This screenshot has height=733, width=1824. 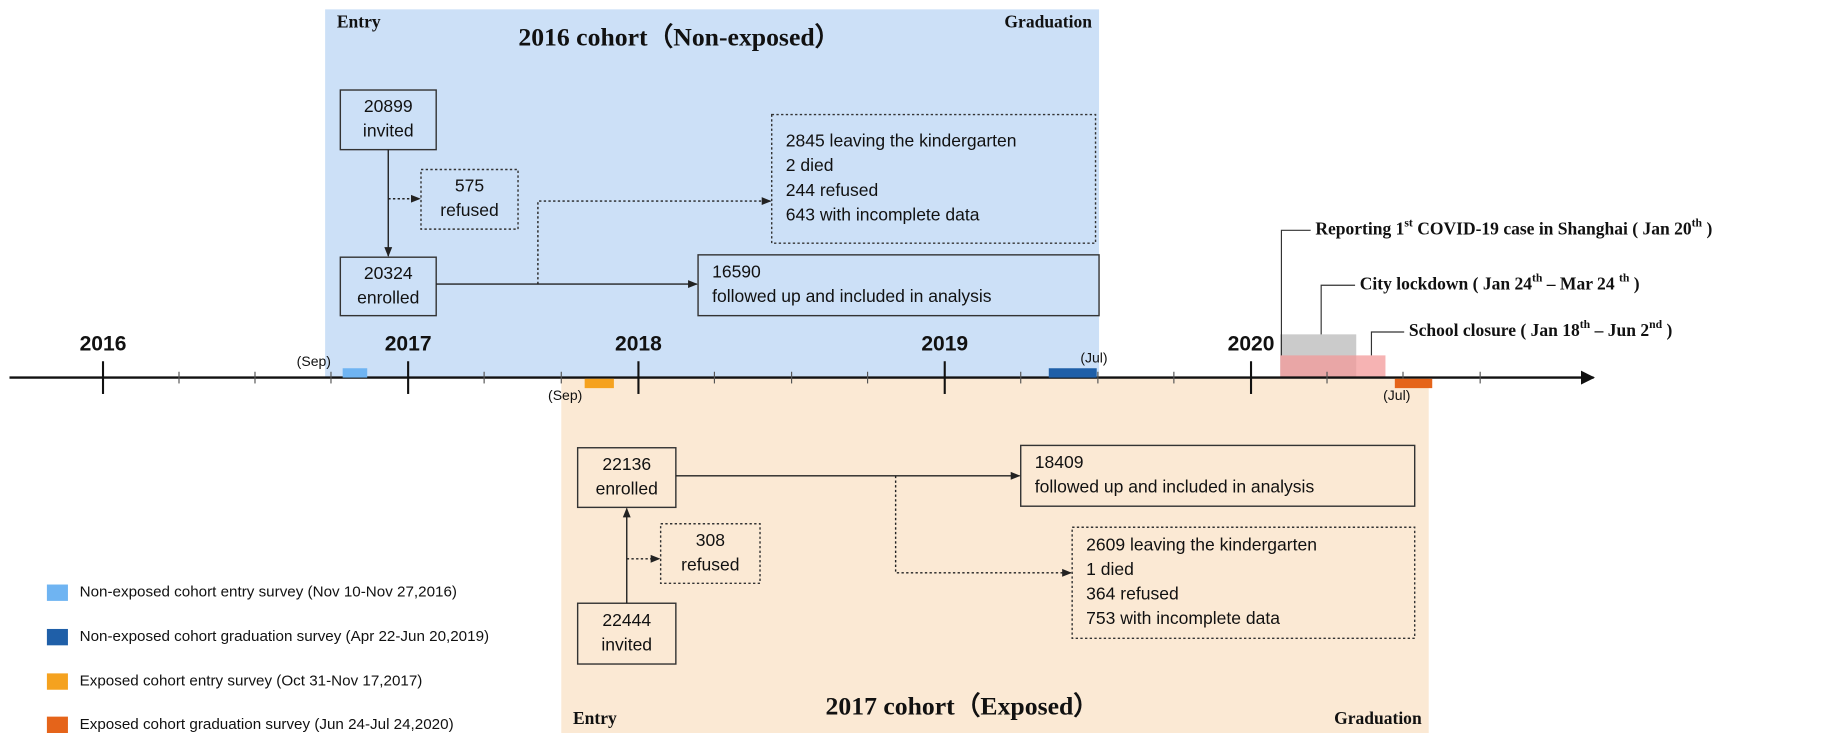 I want to click on box-text: 2609 leaving the kindergarten, so click(x=1201, y=545).